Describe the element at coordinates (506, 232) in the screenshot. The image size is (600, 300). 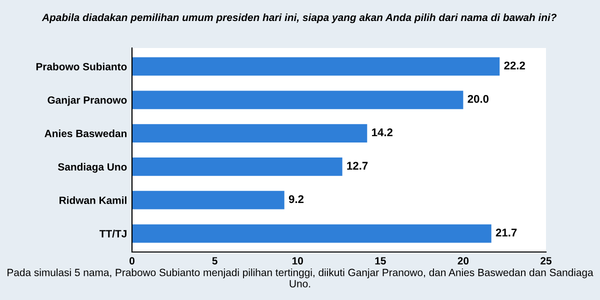
I see `data-label: 21.7` at that location.